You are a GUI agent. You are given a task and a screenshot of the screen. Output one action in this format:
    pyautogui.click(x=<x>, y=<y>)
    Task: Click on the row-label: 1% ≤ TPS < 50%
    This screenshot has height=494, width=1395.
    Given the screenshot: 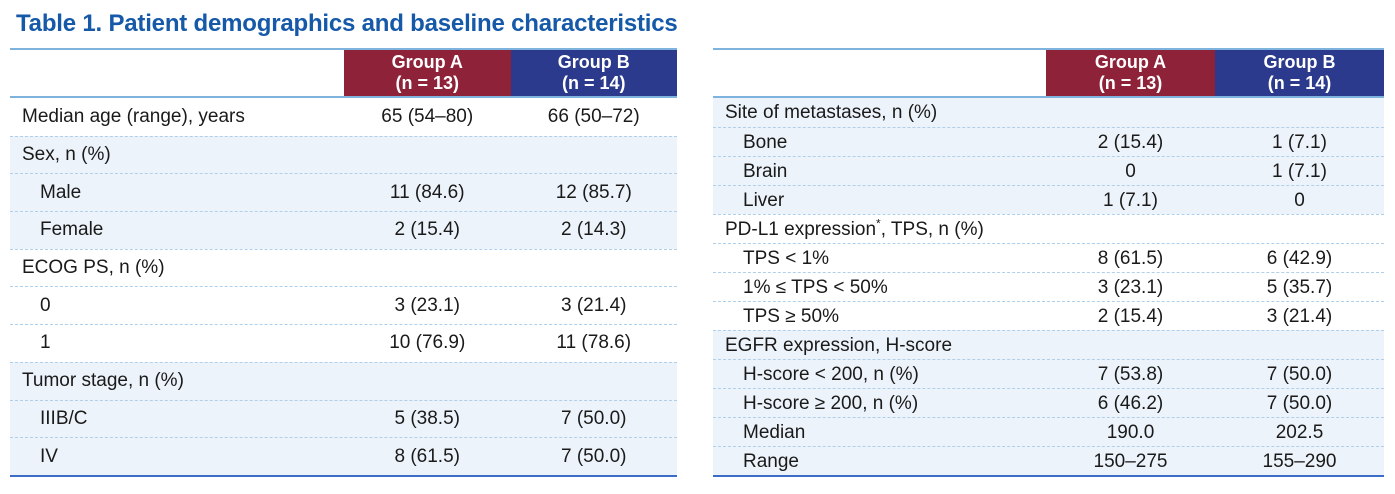 What is the action you would take?
    pyautogui.click(x=815, y=287)
    